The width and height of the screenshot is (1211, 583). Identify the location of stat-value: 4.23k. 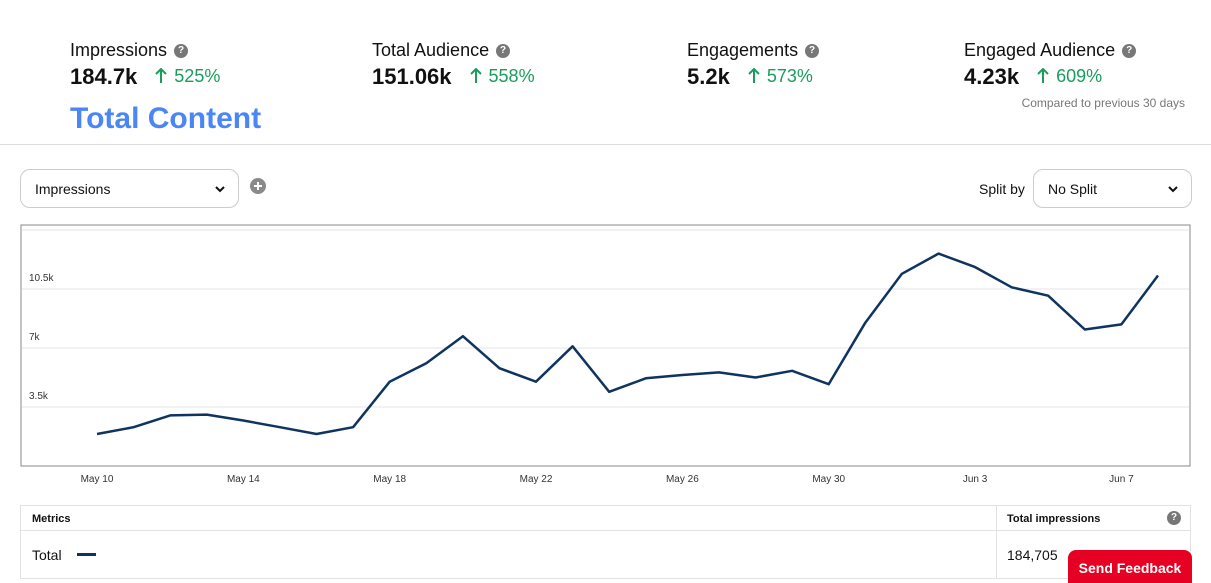
(992, 76).